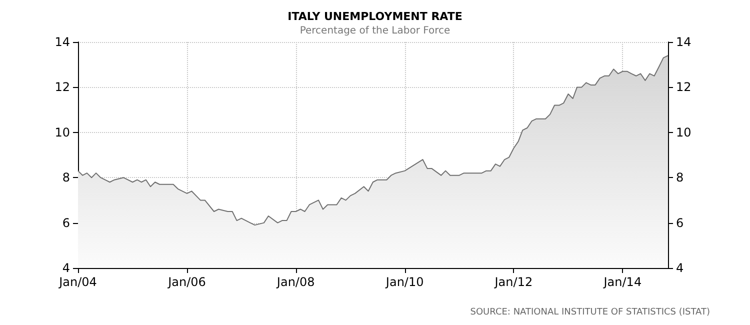 The width and height of the screenshot is (750, 325). What do you see at coordinates (62, 42) in the screenshot?
I see `y-tick-label: 14` at bounding box center [62, 42].